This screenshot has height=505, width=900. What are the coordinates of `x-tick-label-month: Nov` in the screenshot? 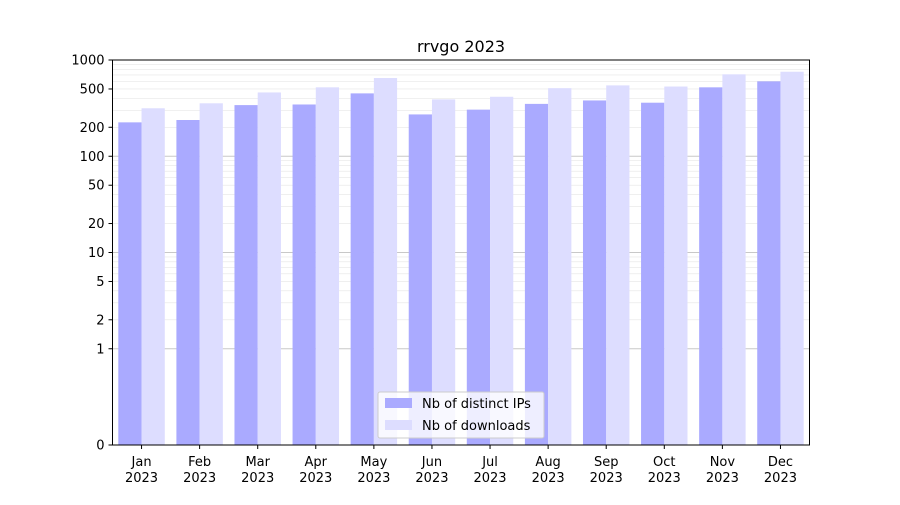 It's located at (723, 462).